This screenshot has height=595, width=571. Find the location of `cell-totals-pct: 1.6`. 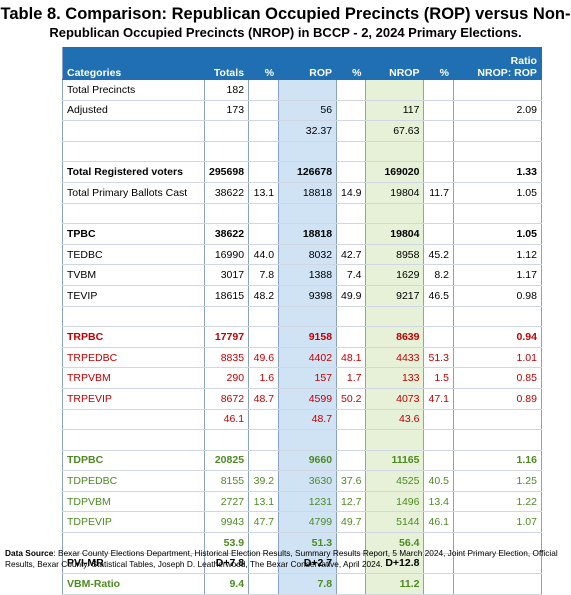

cell-totals-pct: 1.6 is located at coordinates (264, 378).